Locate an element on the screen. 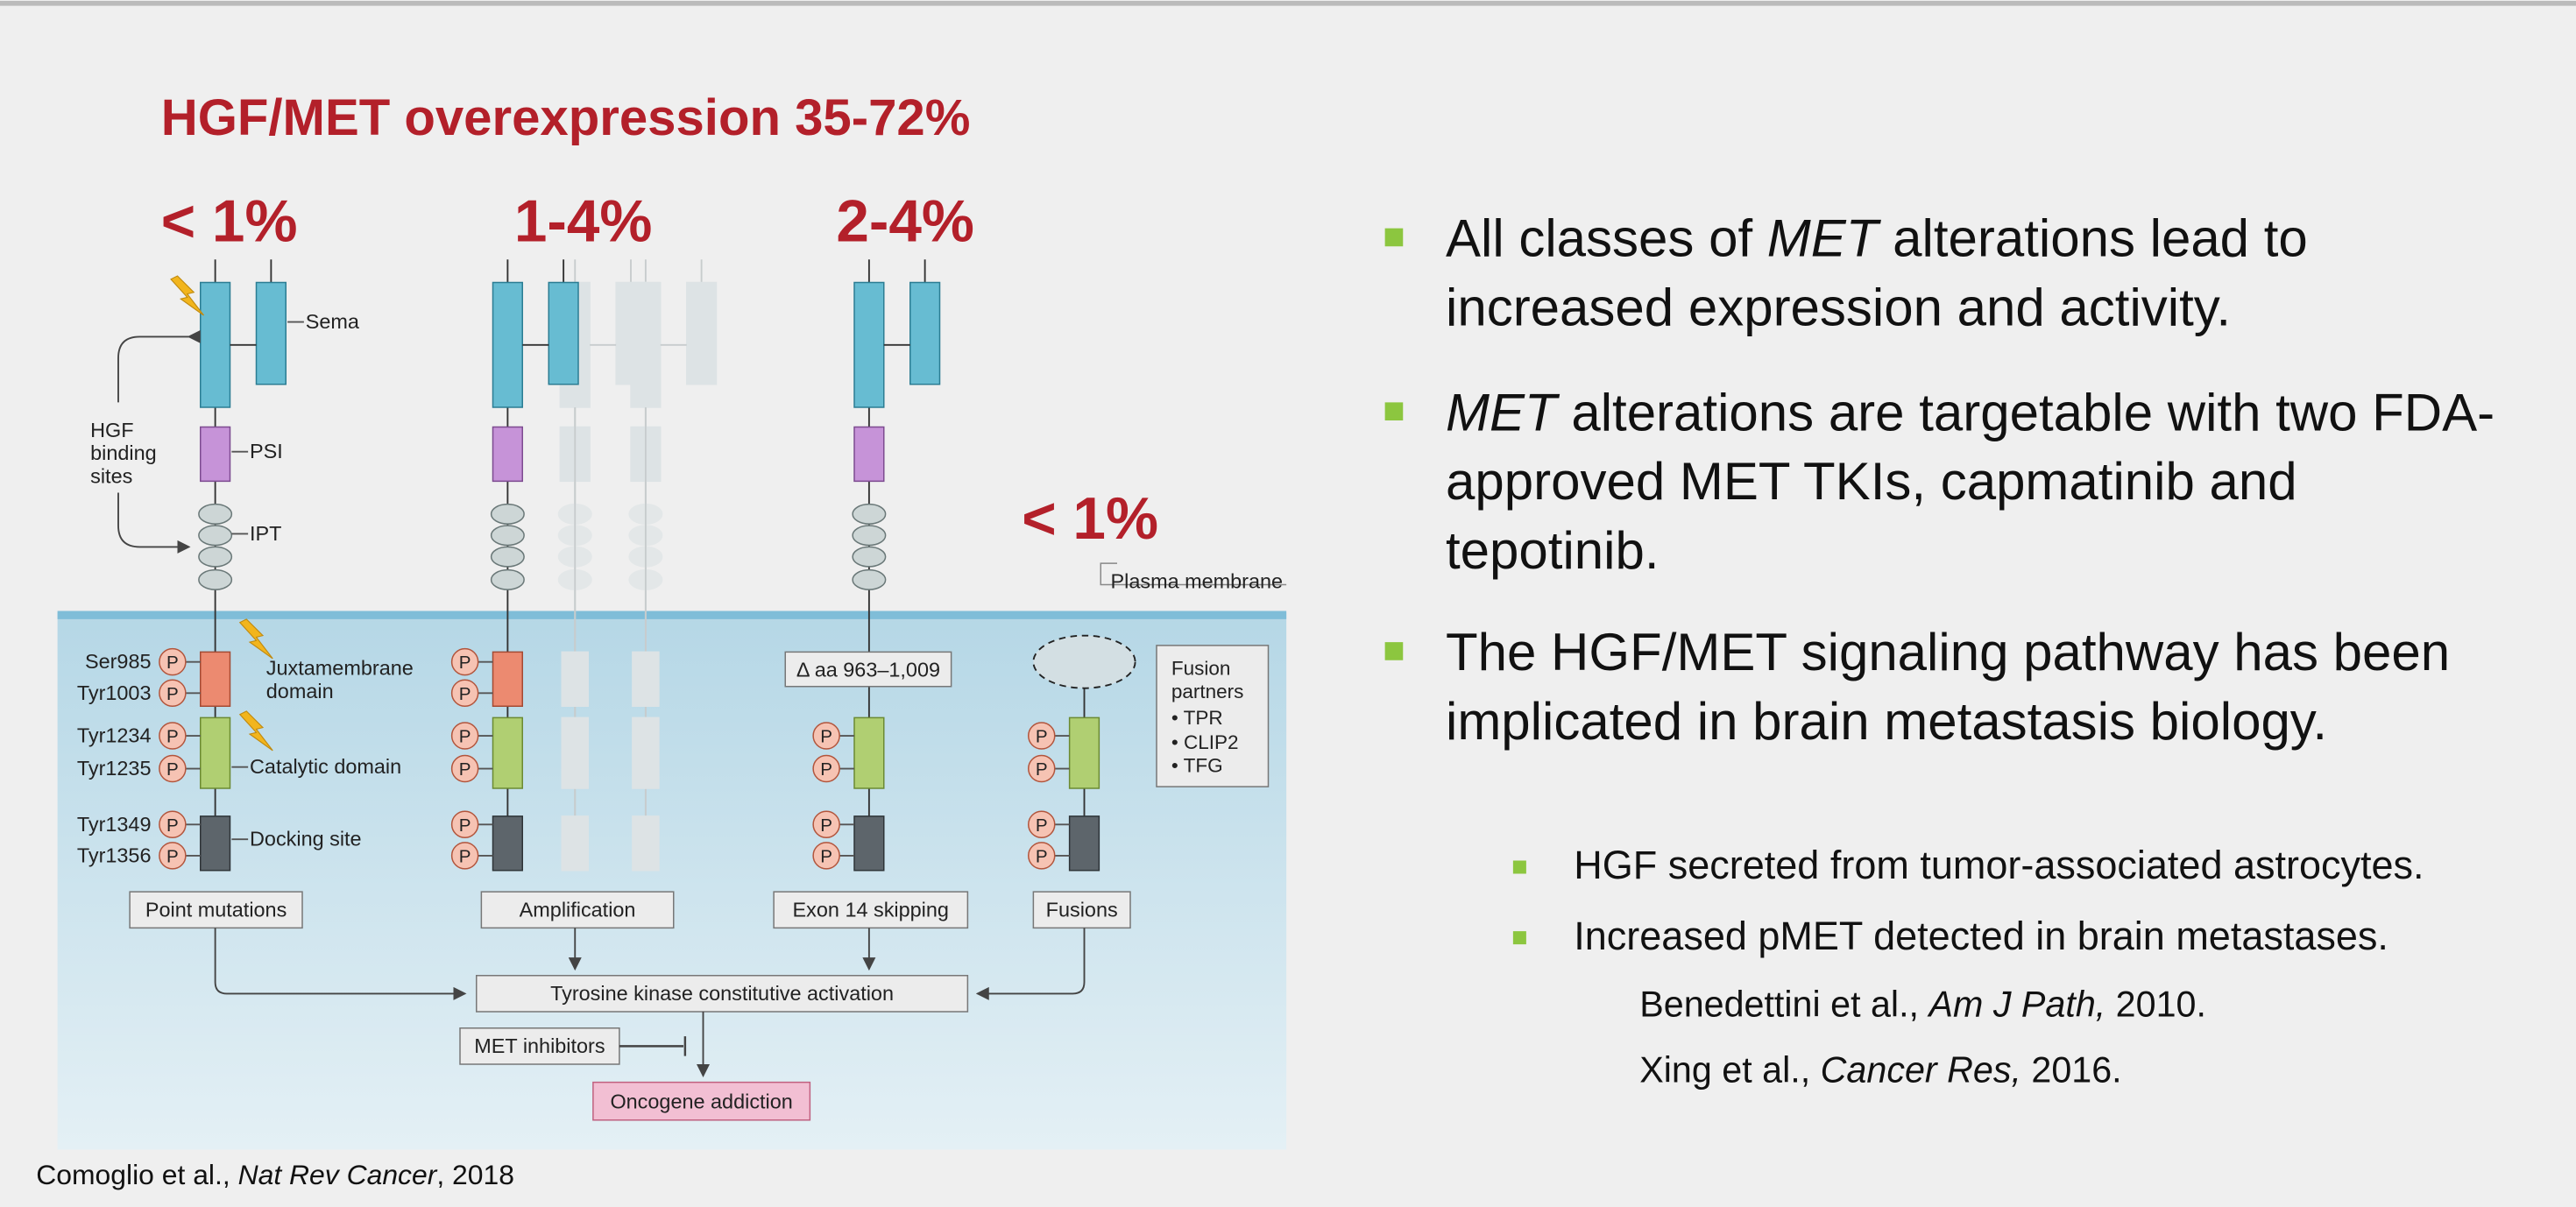 The image size is (2576, 1207). partner-name: TPR is located at coordinates (1203, 718).